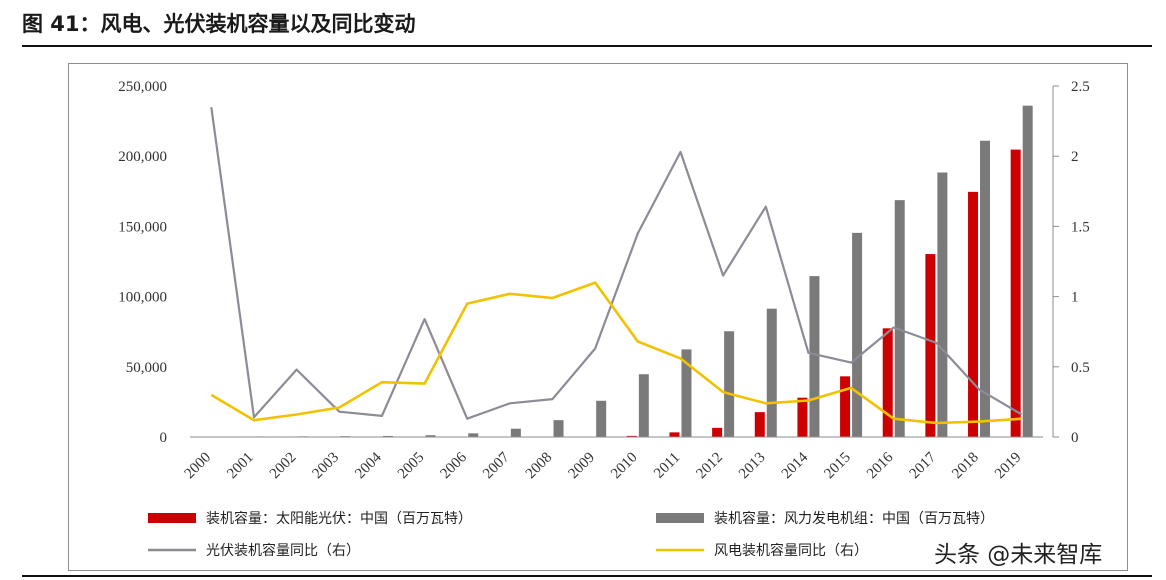  What do you see at coordinates (283, 466) in the screenshot?
I see `x-tick-label: 2002` at bounding box center [283, 466].